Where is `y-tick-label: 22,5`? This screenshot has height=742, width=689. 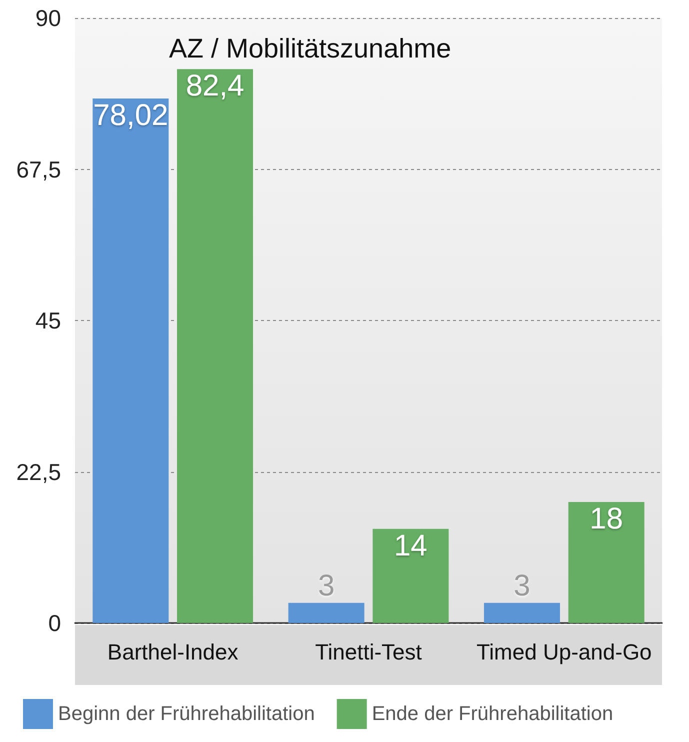
y-tick-label: 22,5 is located at coordinates (38, 471).